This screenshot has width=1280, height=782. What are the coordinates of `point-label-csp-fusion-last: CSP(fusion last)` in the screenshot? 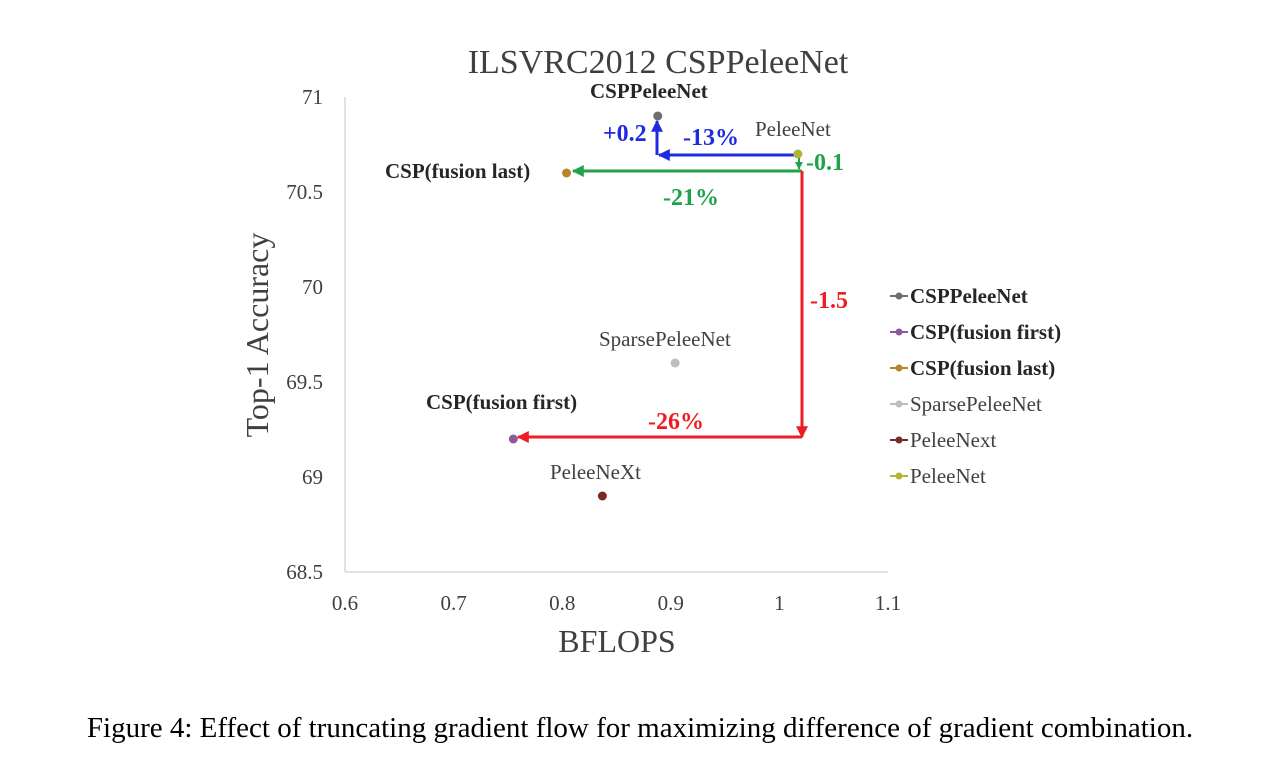 It's located at (457, 171).